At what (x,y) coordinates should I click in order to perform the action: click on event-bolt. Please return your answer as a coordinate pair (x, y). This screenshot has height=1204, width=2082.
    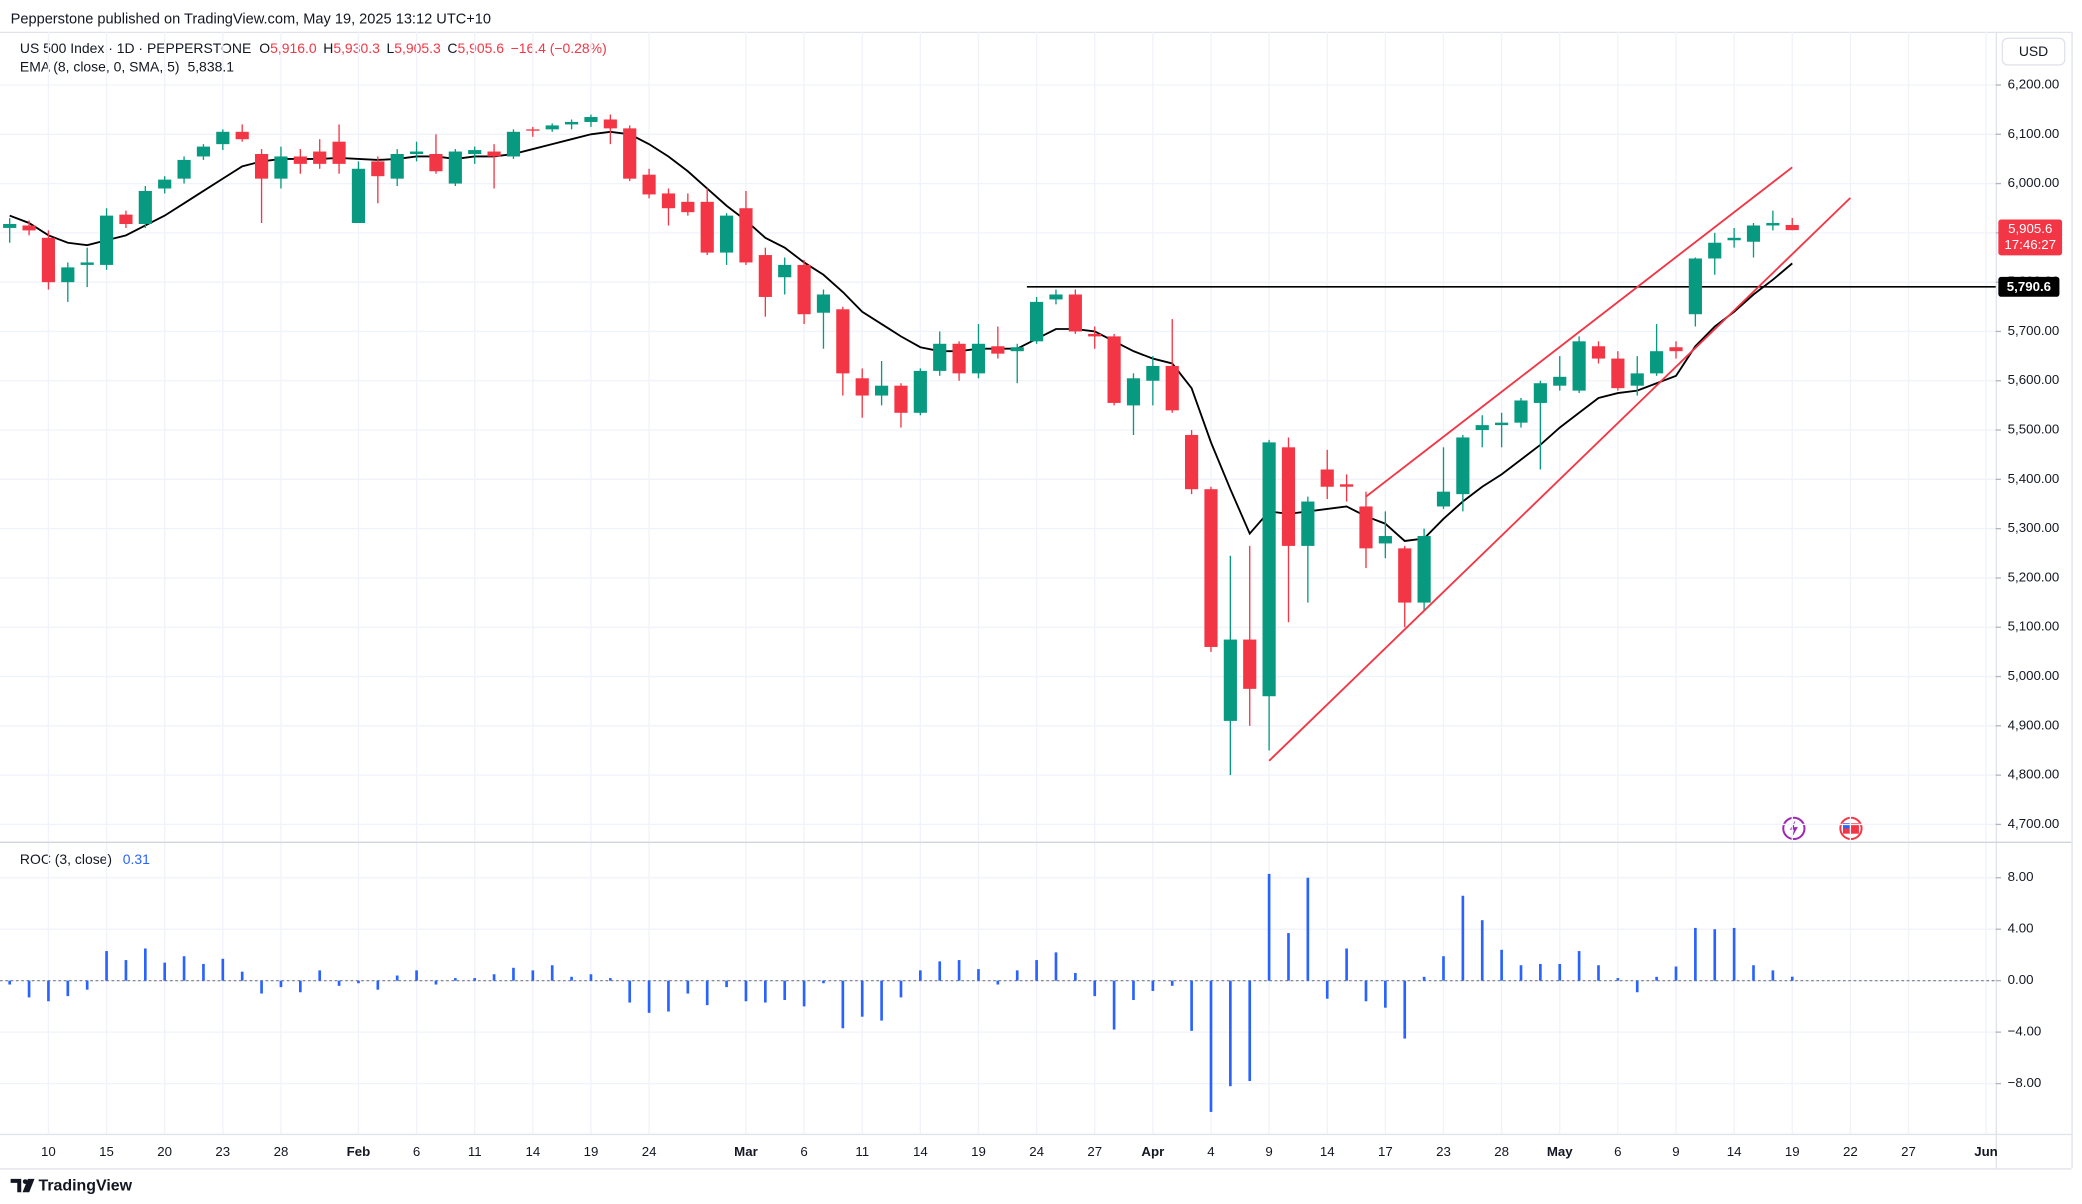
    Looking at the image, I should click on (1793, 828).